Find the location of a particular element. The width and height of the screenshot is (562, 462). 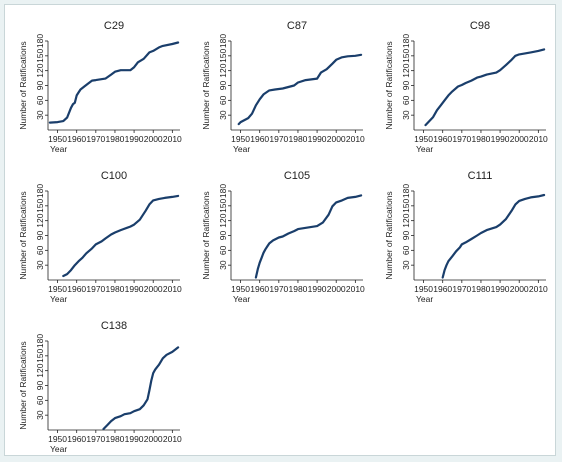

chart-title: C138 is located at coordinates (114, 326).